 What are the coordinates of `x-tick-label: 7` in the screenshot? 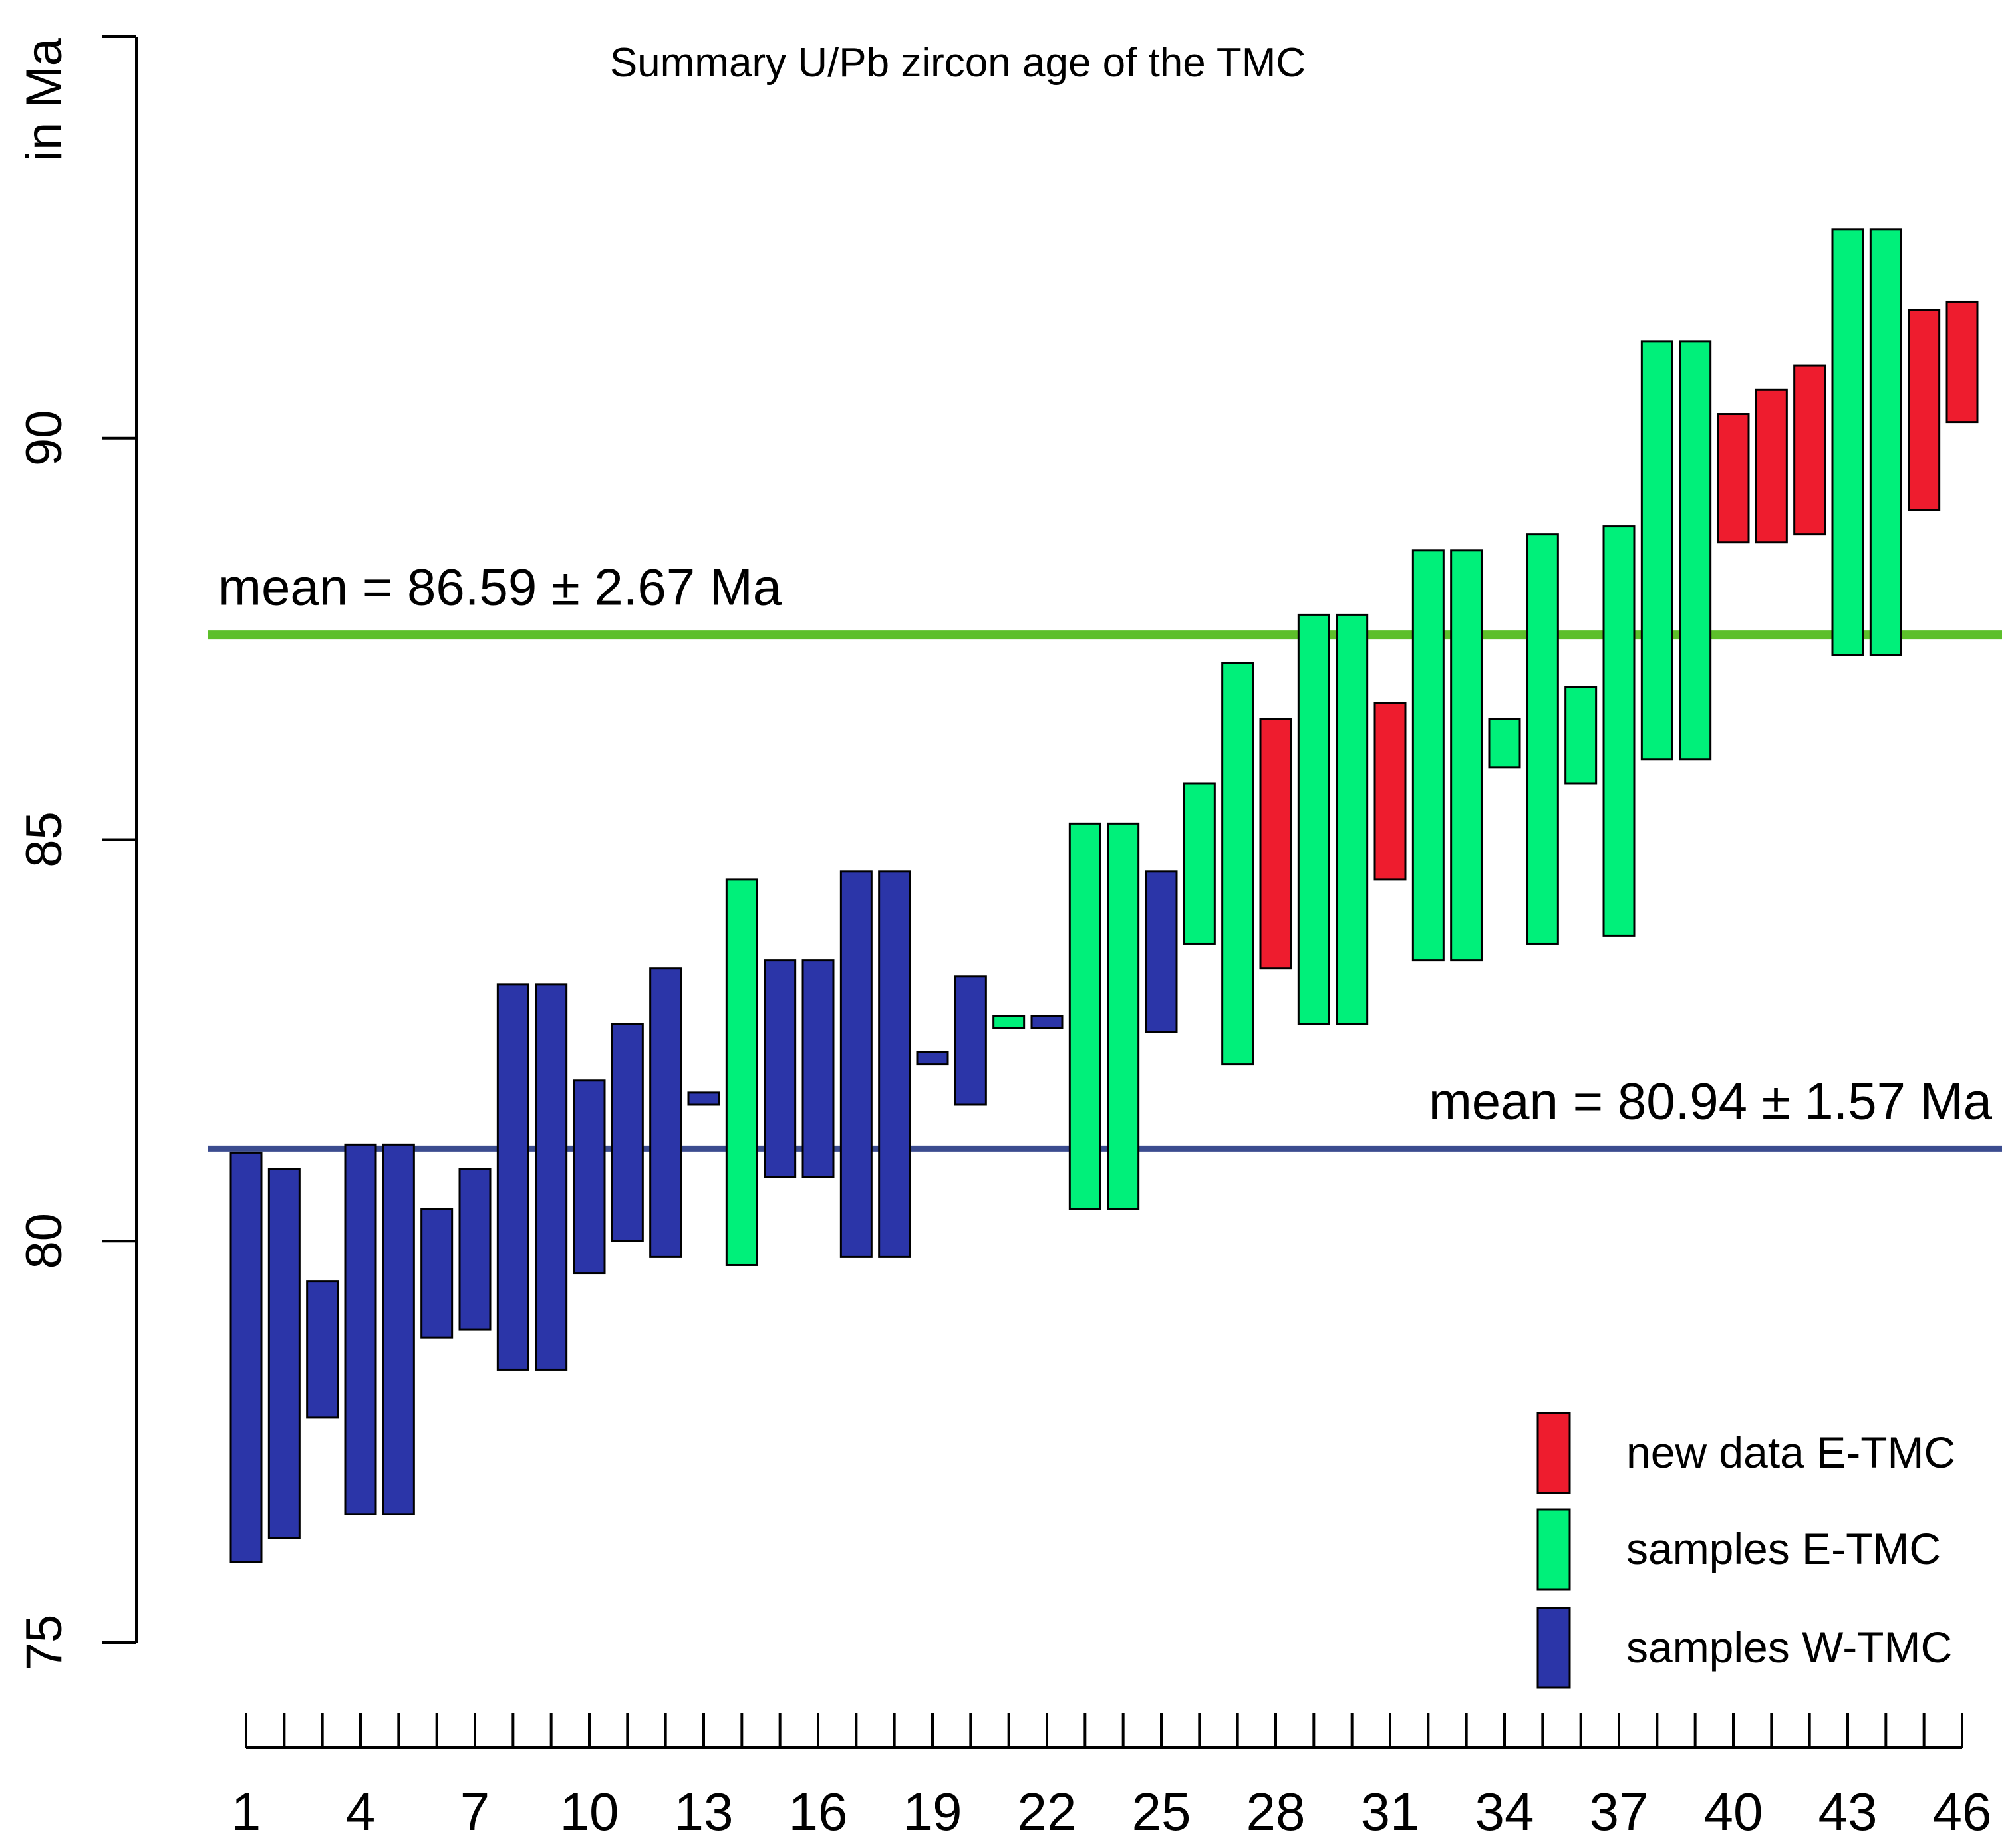 It's located at (475, 1811).